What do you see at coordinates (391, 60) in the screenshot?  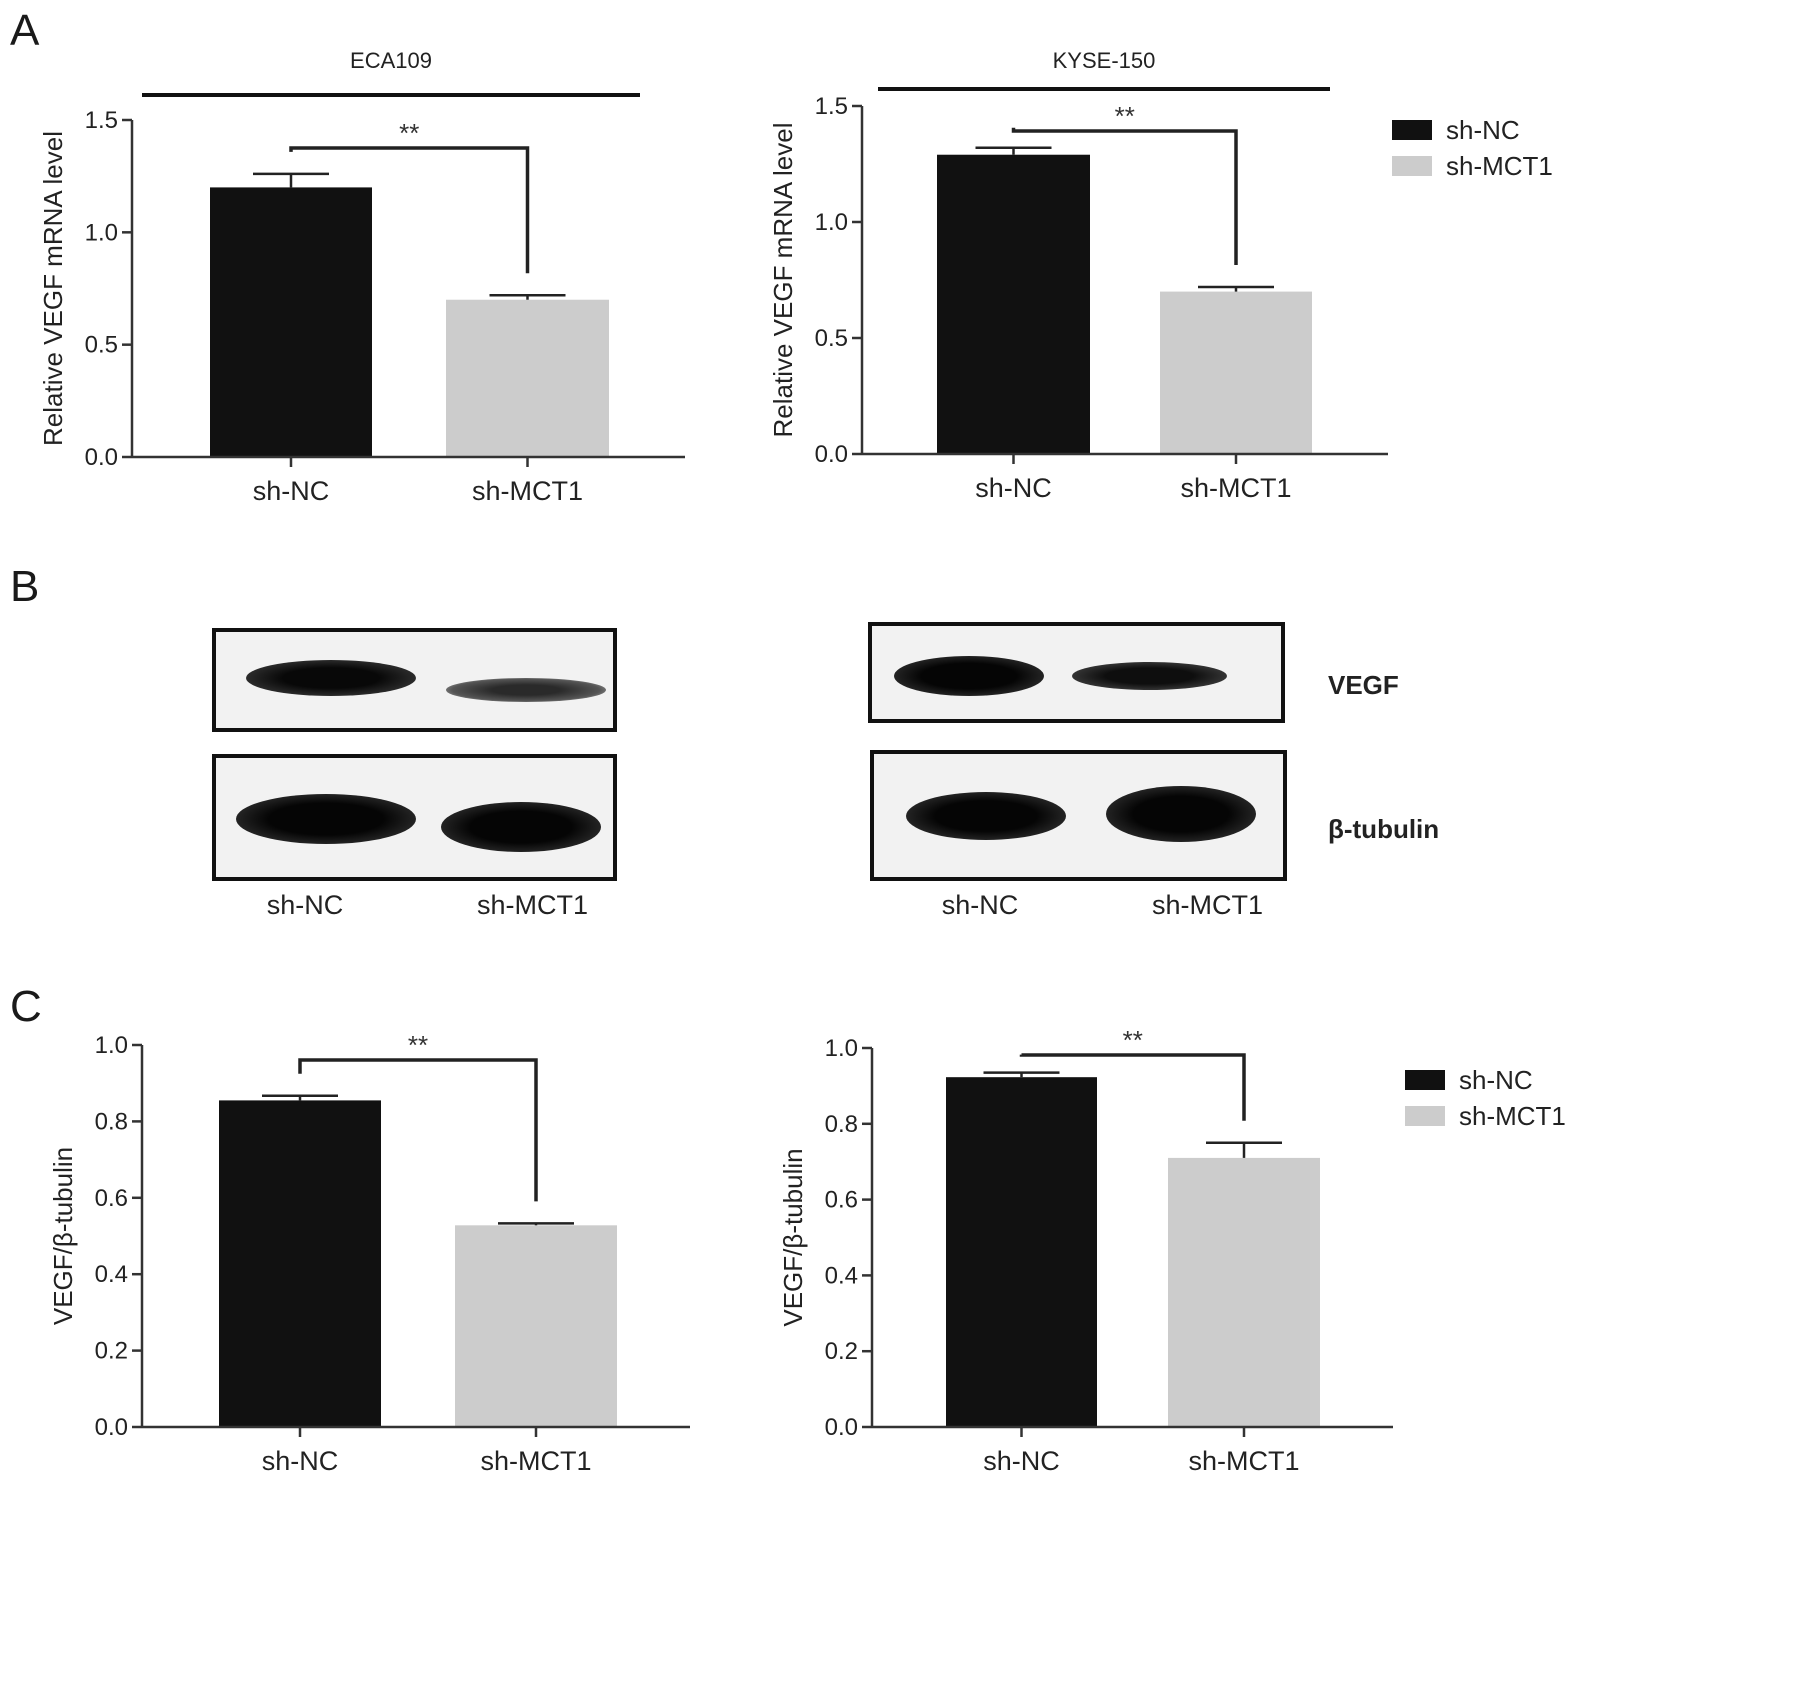 I see `chart-title: ECA109` at bounding box center [391, 60].